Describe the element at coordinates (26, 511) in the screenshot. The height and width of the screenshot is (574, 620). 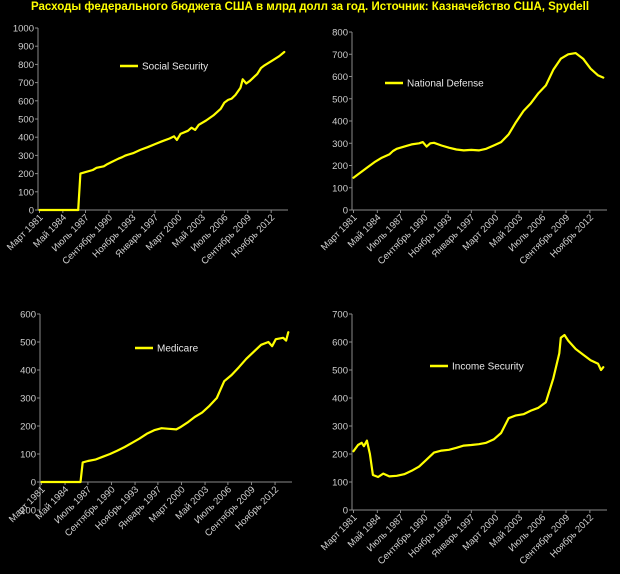
I see `y-tick-label: -100` at that location.